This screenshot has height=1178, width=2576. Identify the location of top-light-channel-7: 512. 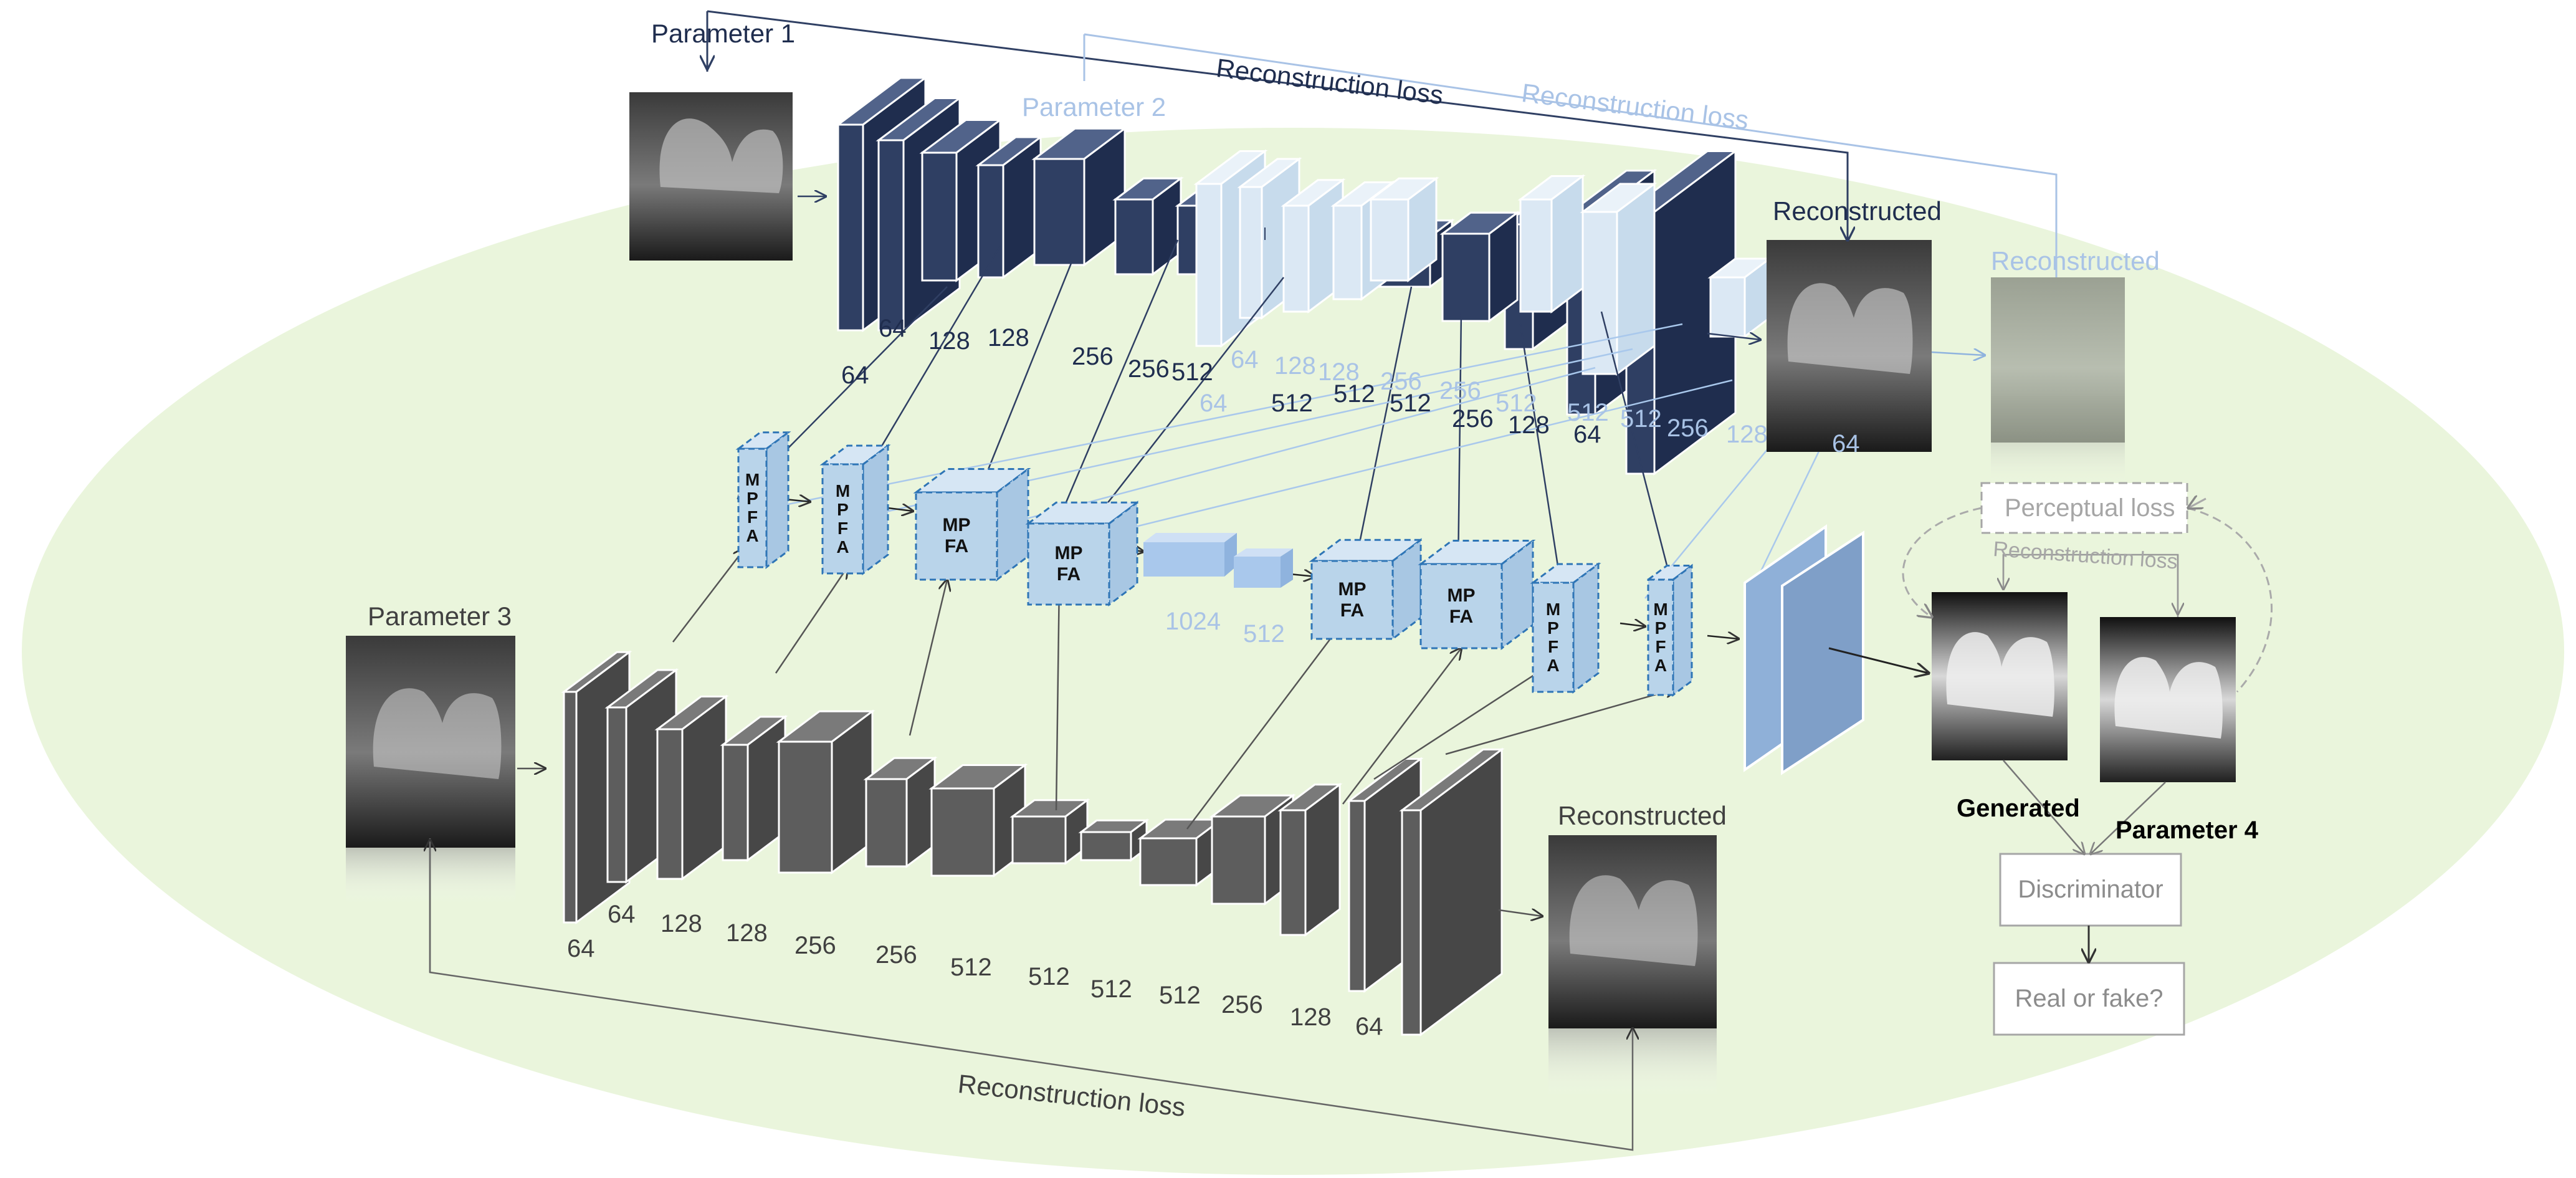
(1588, 412).